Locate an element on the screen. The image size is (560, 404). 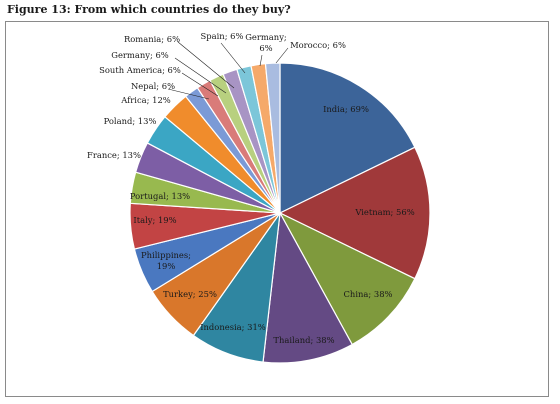
slice-label-india-0: India; 69% is located at coordinates (346, 109).